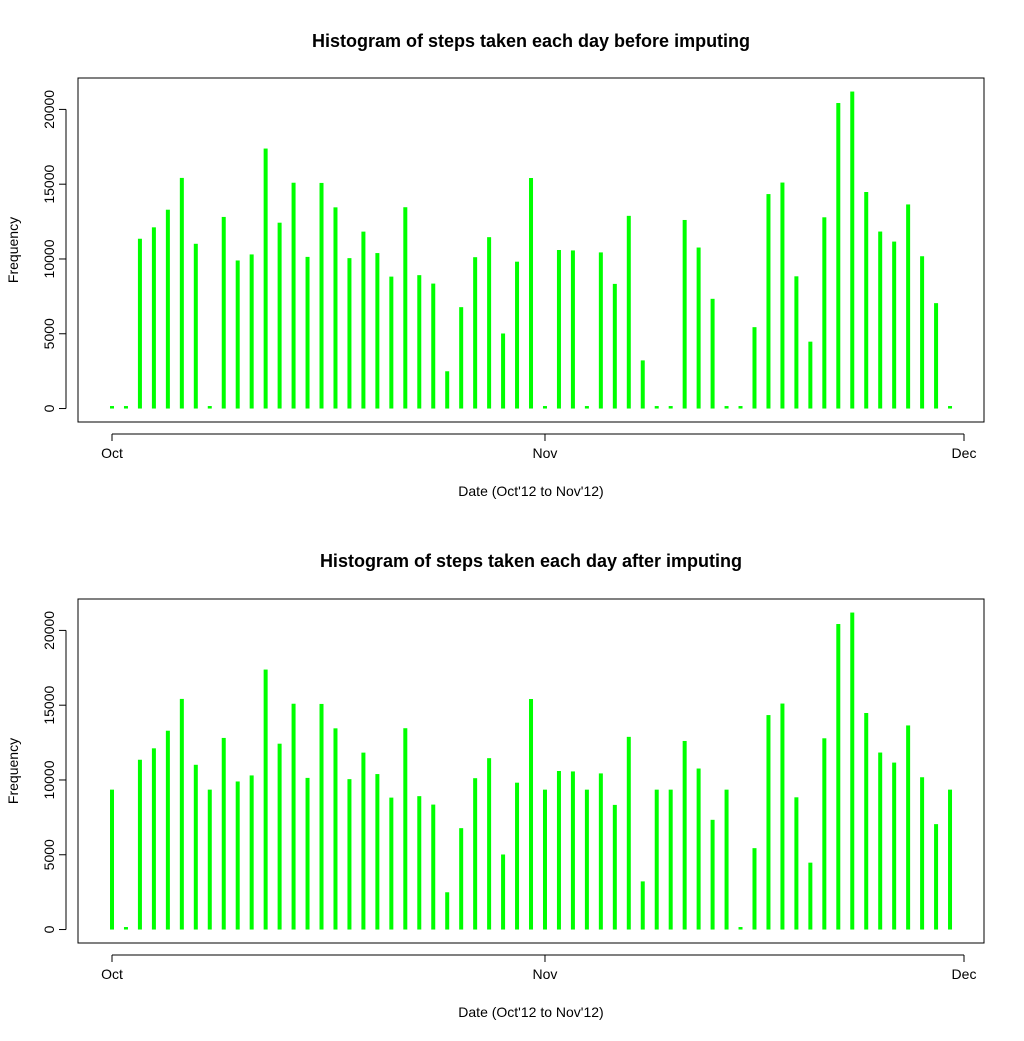  I want to click on x-axis: Oct Nov Dec, so click(539, 447).